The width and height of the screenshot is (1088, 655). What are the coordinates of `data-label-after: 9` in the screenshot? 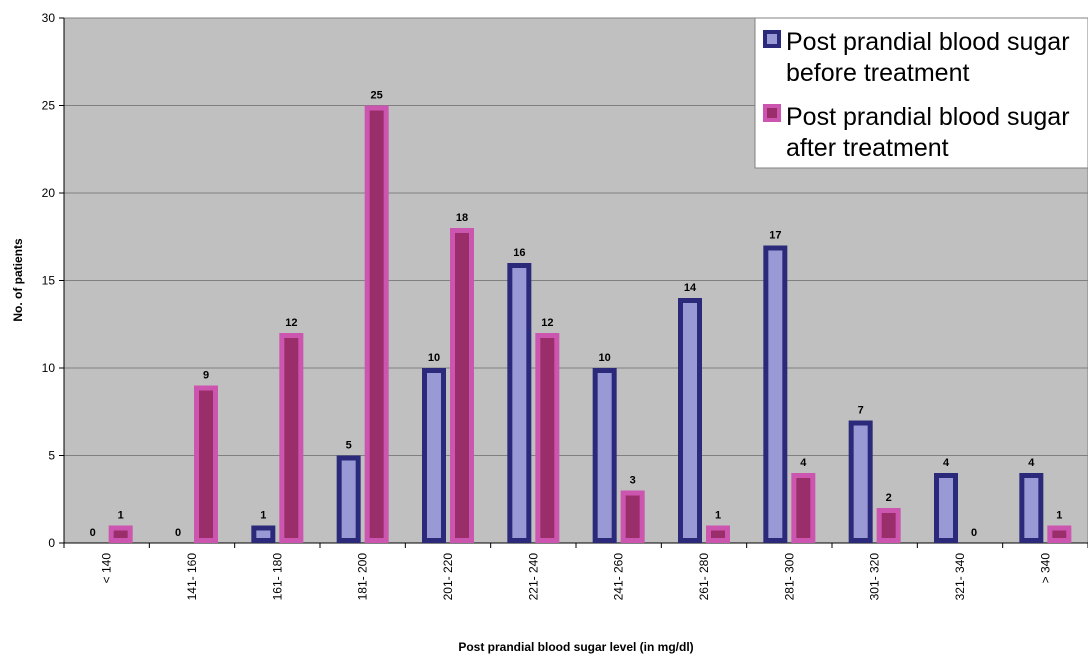 It's located at (206, 376).